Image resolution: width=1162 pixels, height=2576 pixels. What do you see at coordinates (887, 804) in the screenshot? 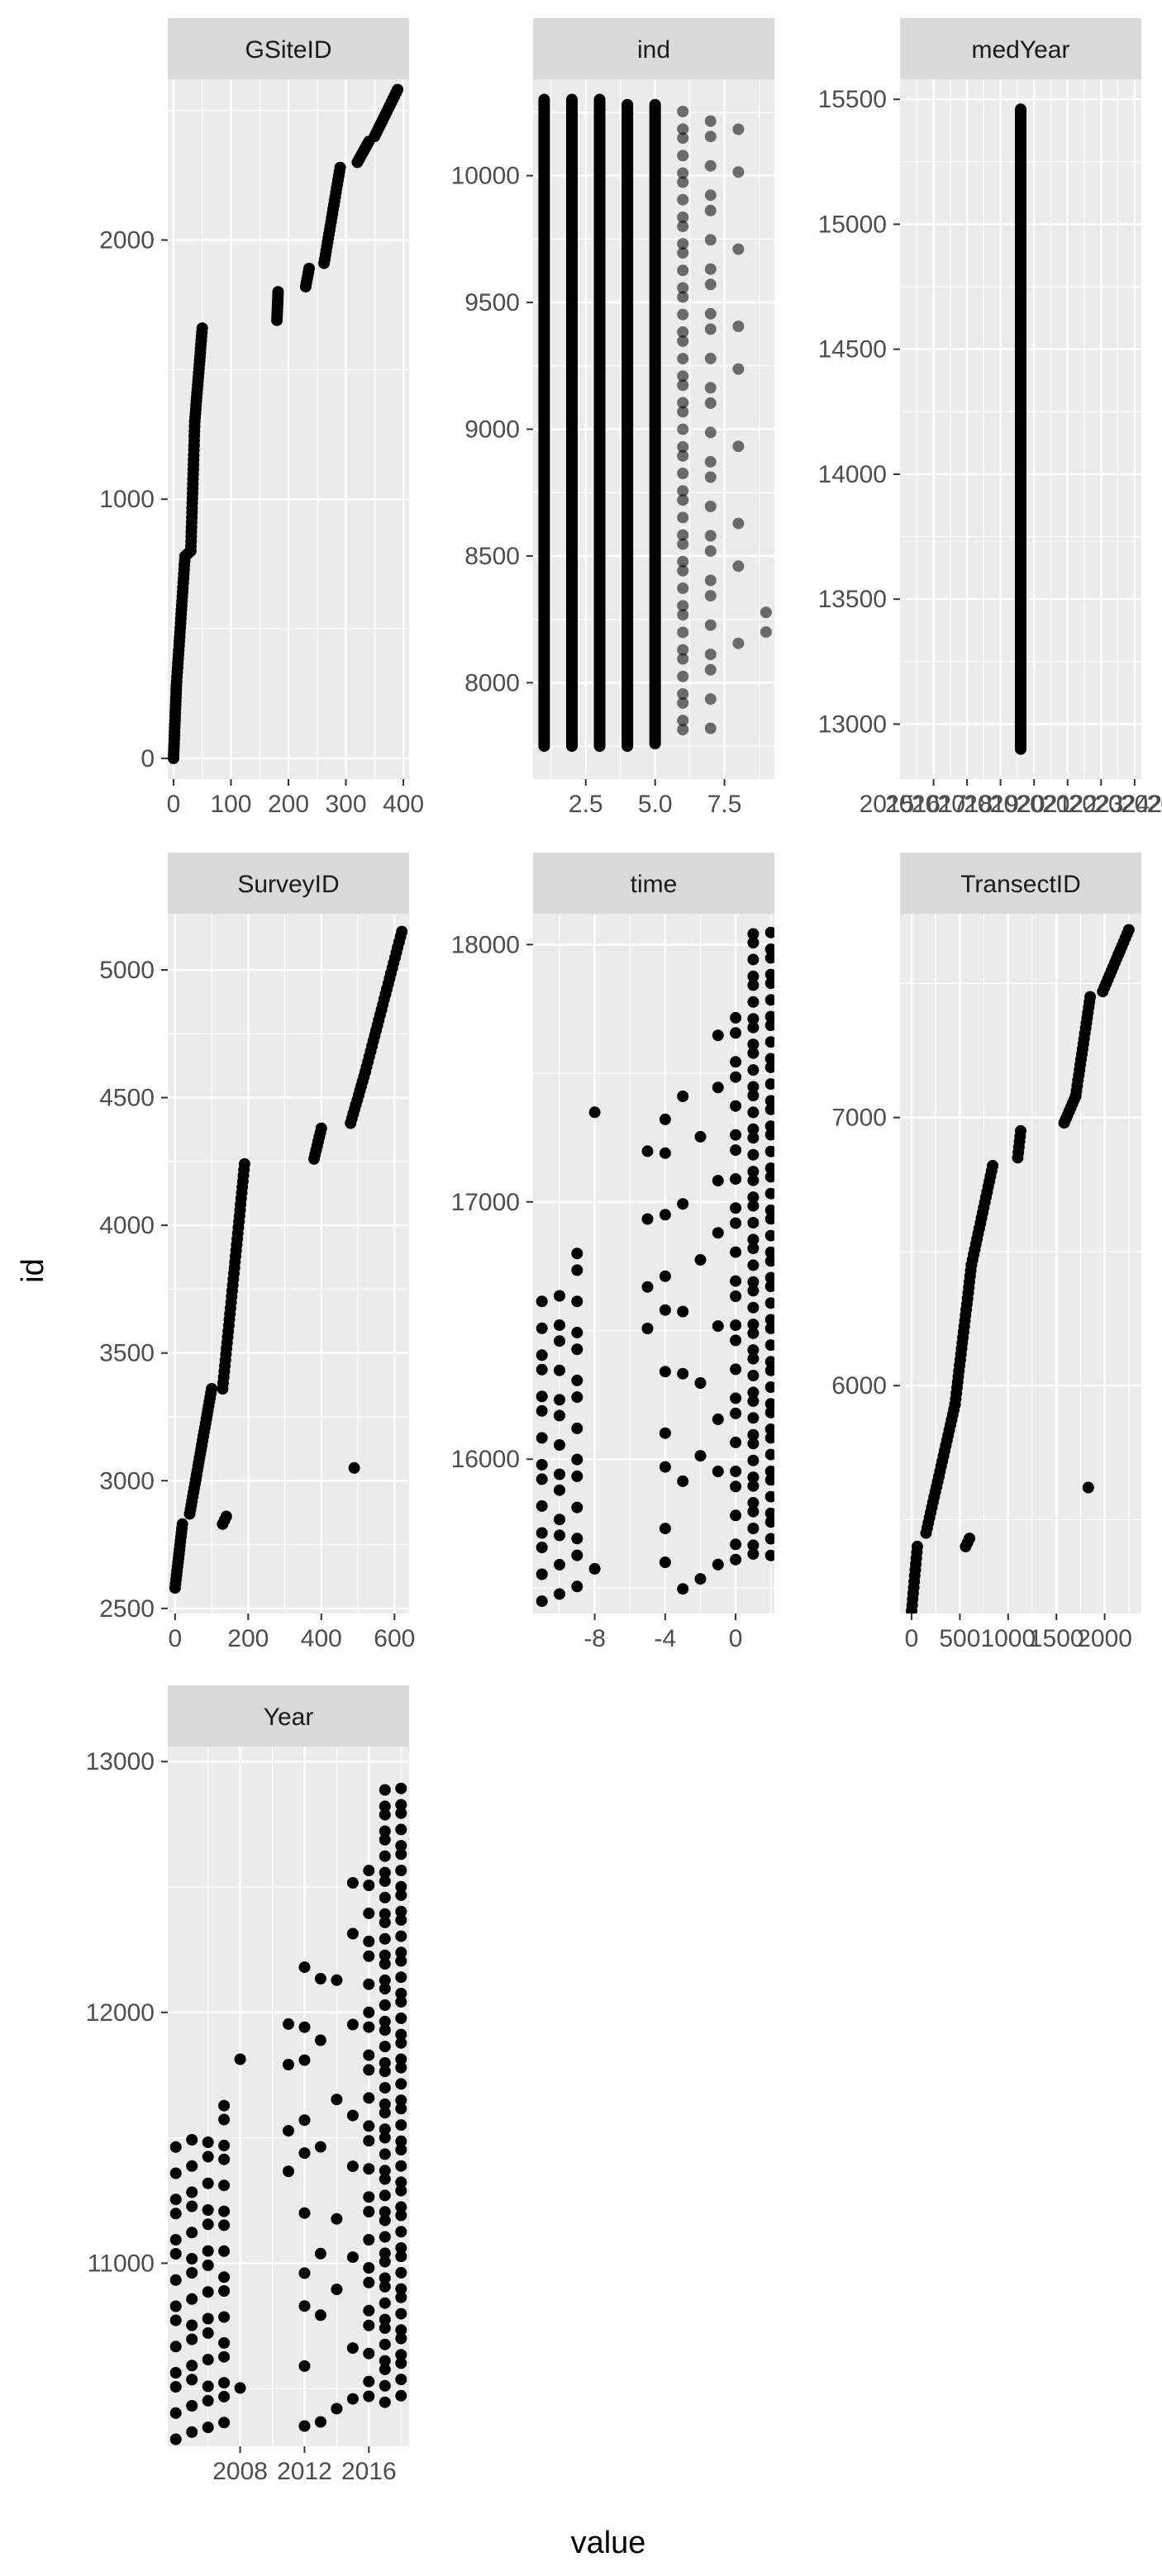
I see `x-tick-label: 2015` at bounding box center [887, 804].